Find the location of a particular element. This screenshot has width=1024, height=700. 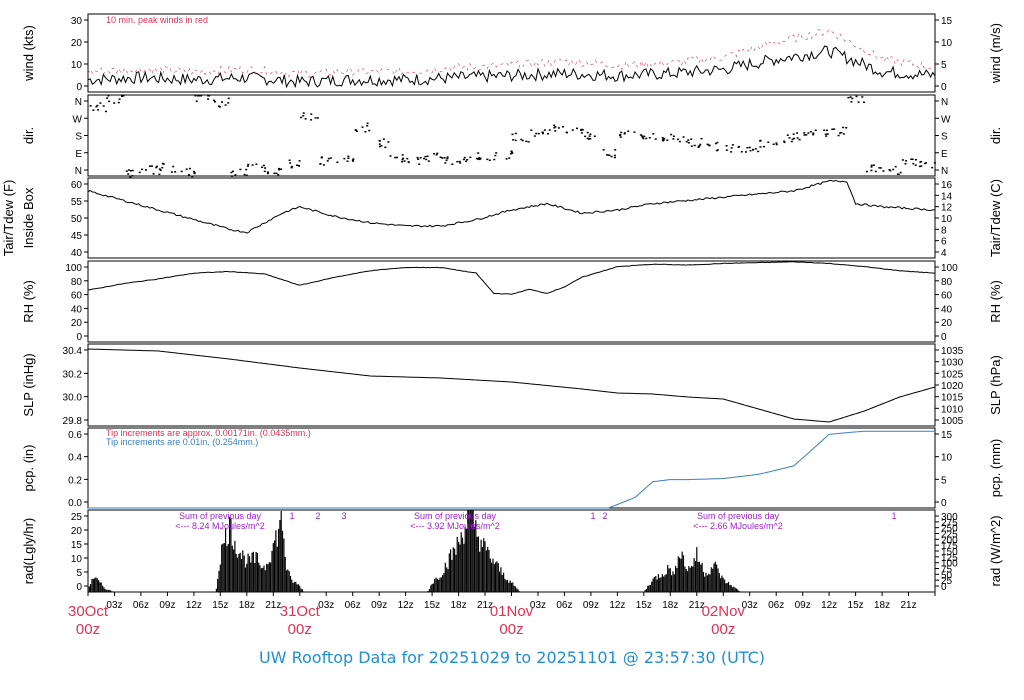

wind-frame is located at coordinates (511, 53).